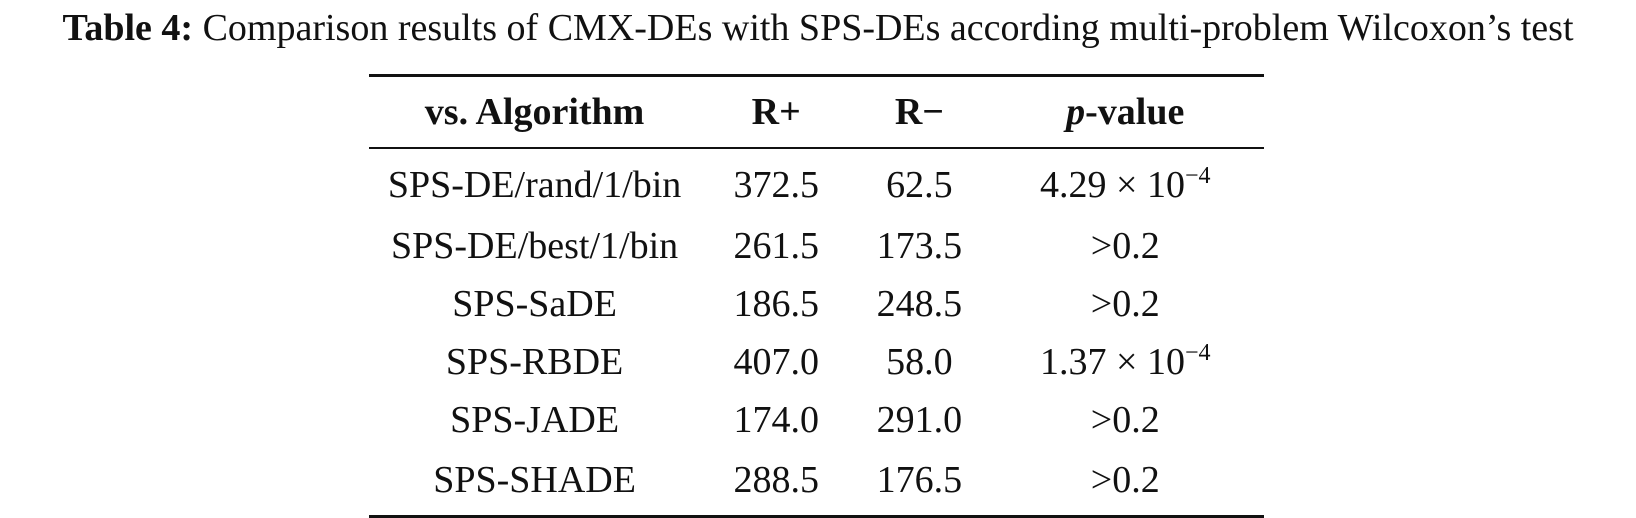 The height and width of the screenshot is (518, 1636). What do you see at coordinates (534, 480) in the screenshot?
I see `cell-algorithm: SPS-SHADE` at bounding box center [534, 480].